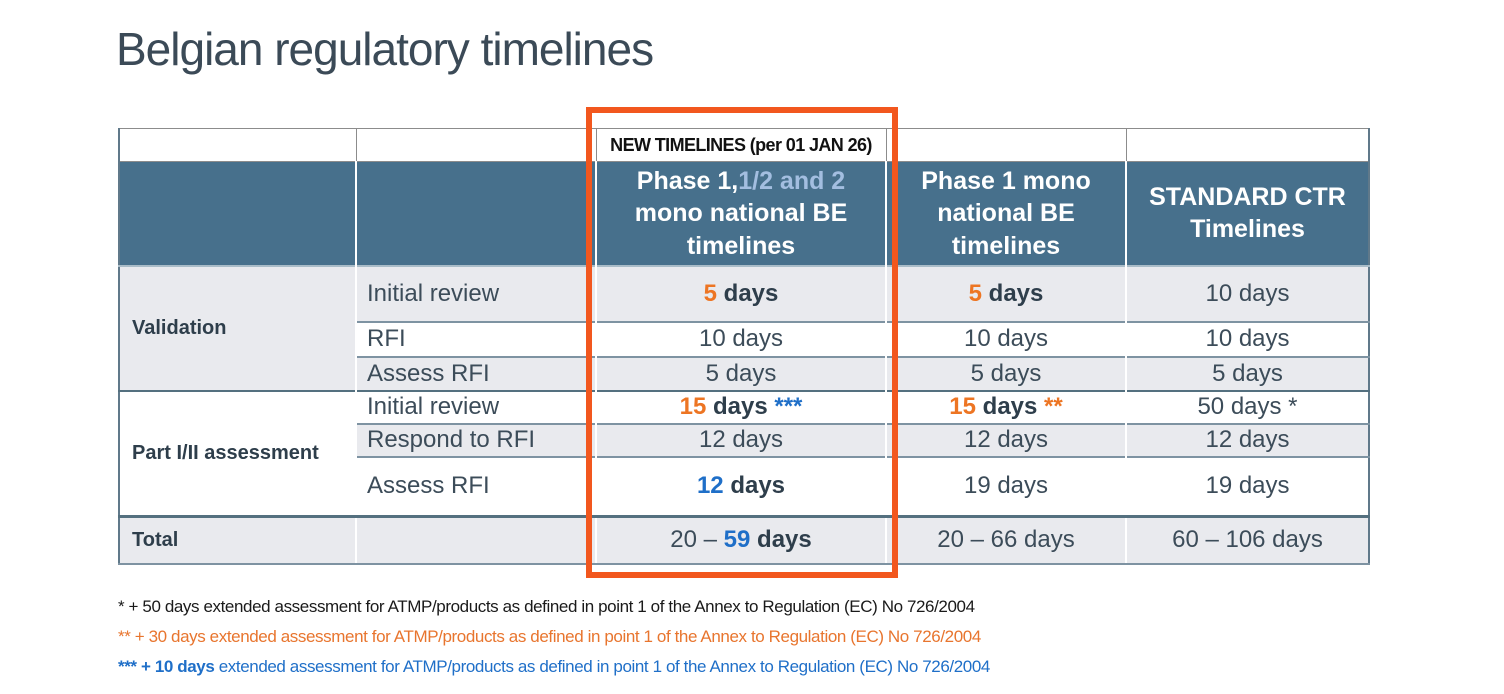 This screenshot has height=694, width=1504. I want to click on cell-new-rfi: 10 days, so click(740, 338).